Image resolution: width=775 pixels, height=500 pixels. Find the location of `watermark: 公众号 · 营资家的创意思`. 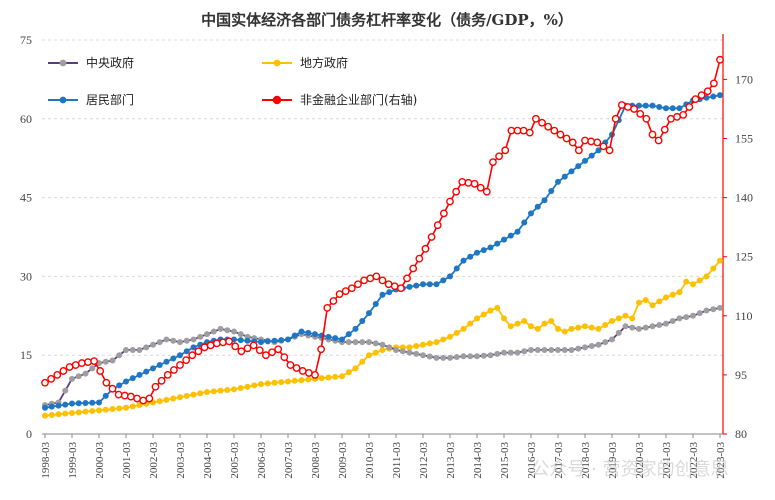

watermark: 公众号 · 营资家的创意思 is located at coordinates (629, 469).